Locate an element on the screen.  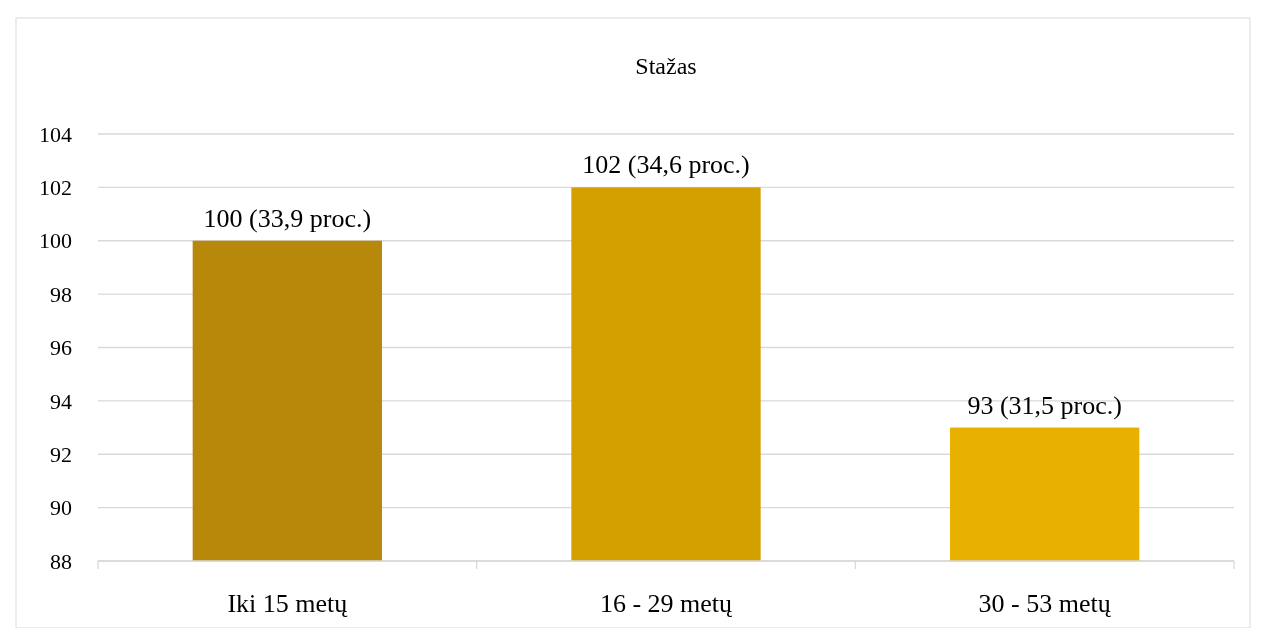
chart-title: Stažas is located at coordinates (666, 66).